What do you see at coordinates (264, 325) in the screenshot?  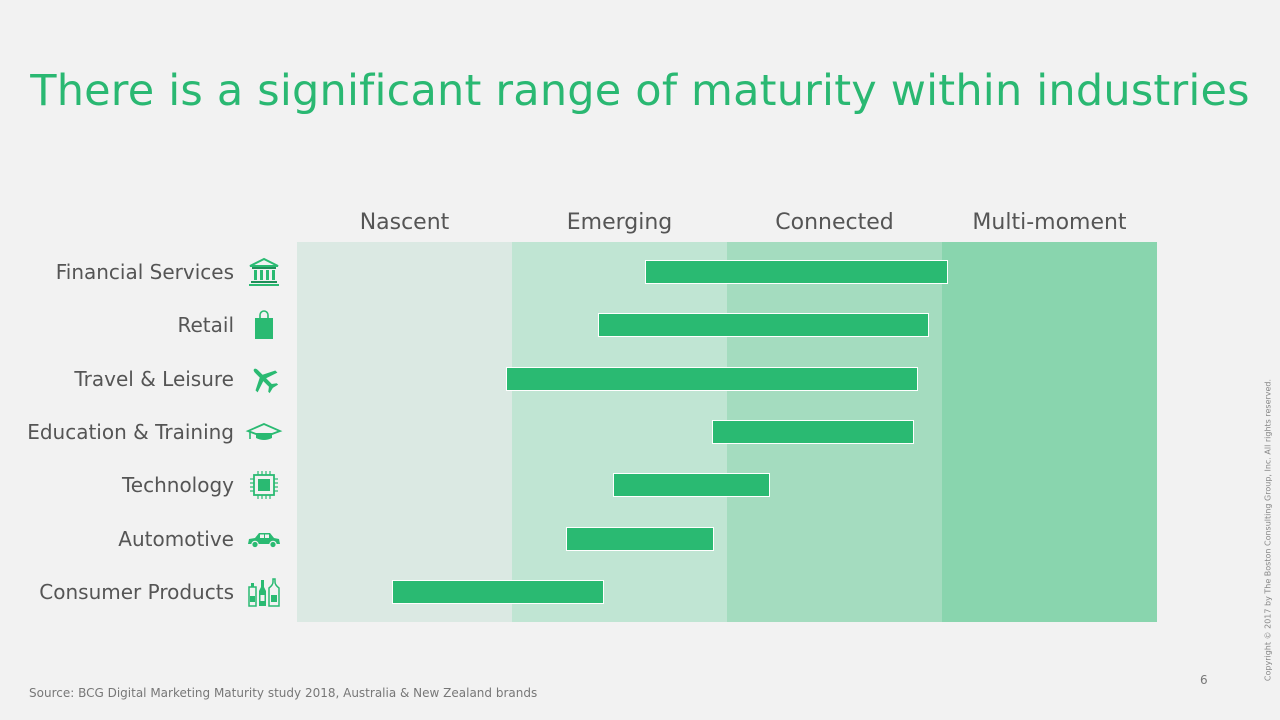 I see `shopping-bag-icon` at bounding box center [264, 325].